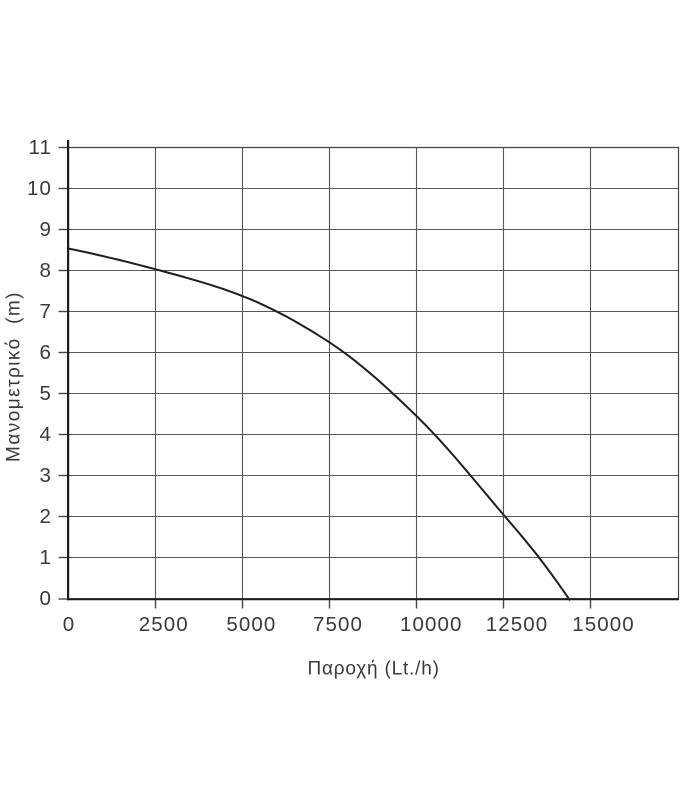 This screenshot has width=700, height=800. Describe the element at coordinates (45, 393) in the screenshot. I see `svg-text: 5` at that location.